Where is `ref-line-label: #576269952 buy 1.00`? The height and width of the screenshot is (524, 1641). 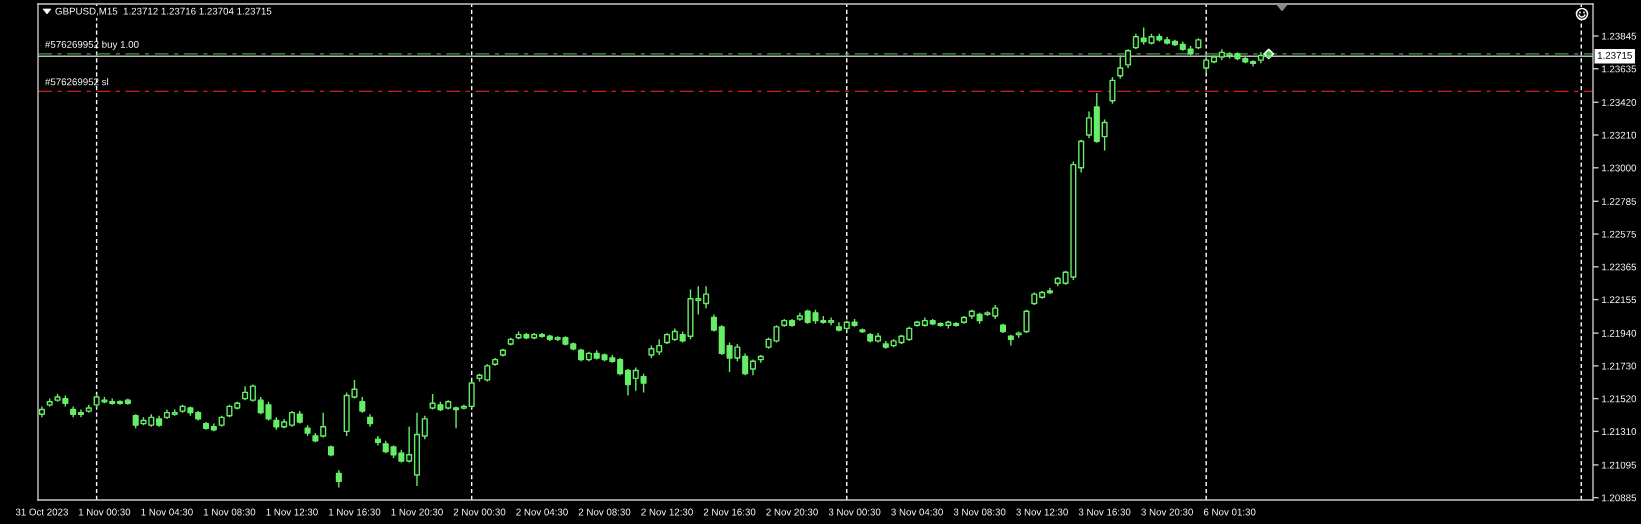
ref-line-label: #576269952 buy 1.00 is located at coordinates (91, 45).